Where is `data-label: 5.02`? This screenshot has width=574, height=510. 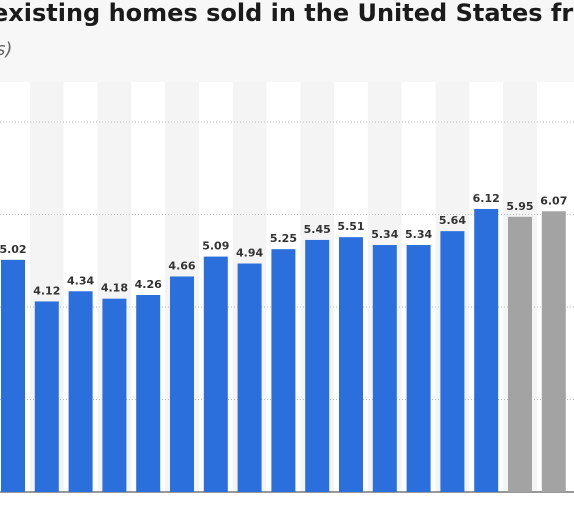
data-label: 5.02 is located at coordinates (13, 249).